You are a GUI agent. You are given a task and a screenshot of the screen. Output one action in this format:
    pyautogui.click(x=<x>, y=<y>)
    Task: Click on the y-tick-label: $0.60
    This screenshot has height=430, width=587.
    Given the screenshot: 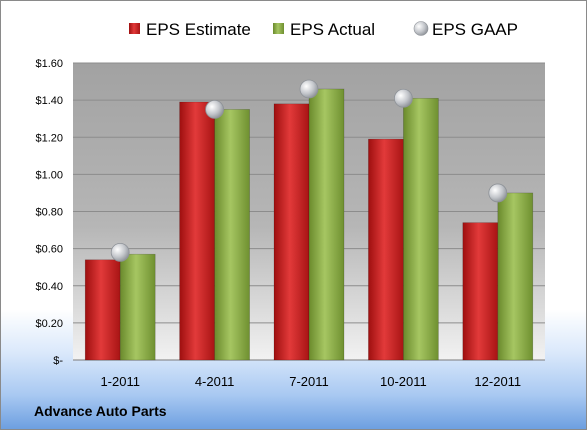 What is the action you would take?
    pyautogui.click(x=49, y=250)
    